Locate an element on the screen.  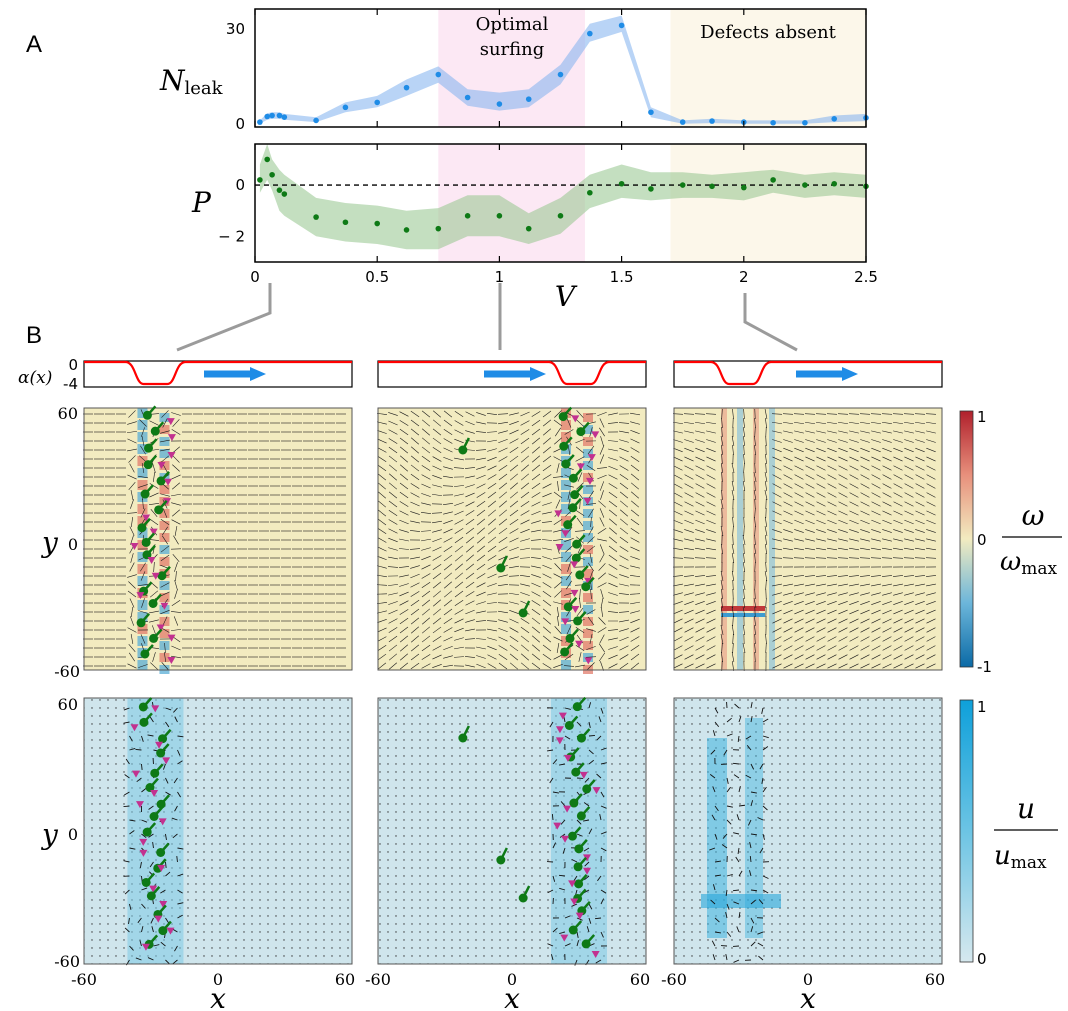
plus-defect is located at coordinates (581, 432).